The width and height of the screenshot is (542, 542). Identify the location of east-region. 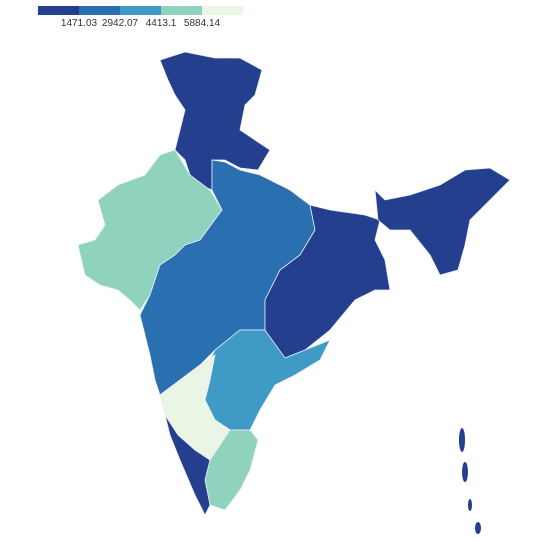
(327, 281).